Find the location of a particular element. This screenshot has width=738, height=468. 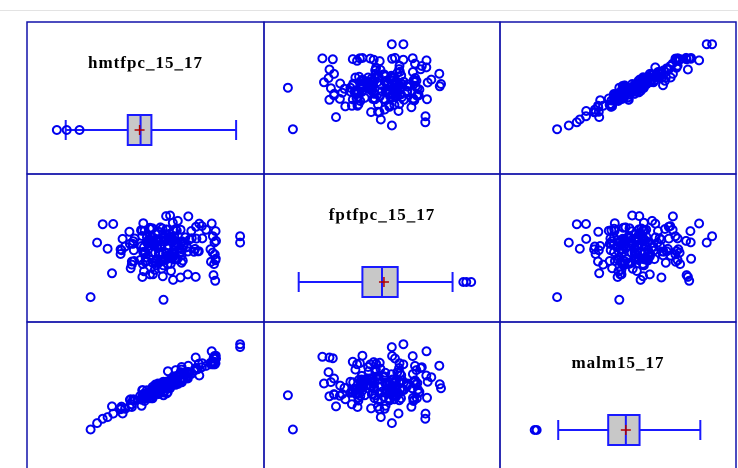

variable-title: malm15_17 is located at coordinates (617, 362).